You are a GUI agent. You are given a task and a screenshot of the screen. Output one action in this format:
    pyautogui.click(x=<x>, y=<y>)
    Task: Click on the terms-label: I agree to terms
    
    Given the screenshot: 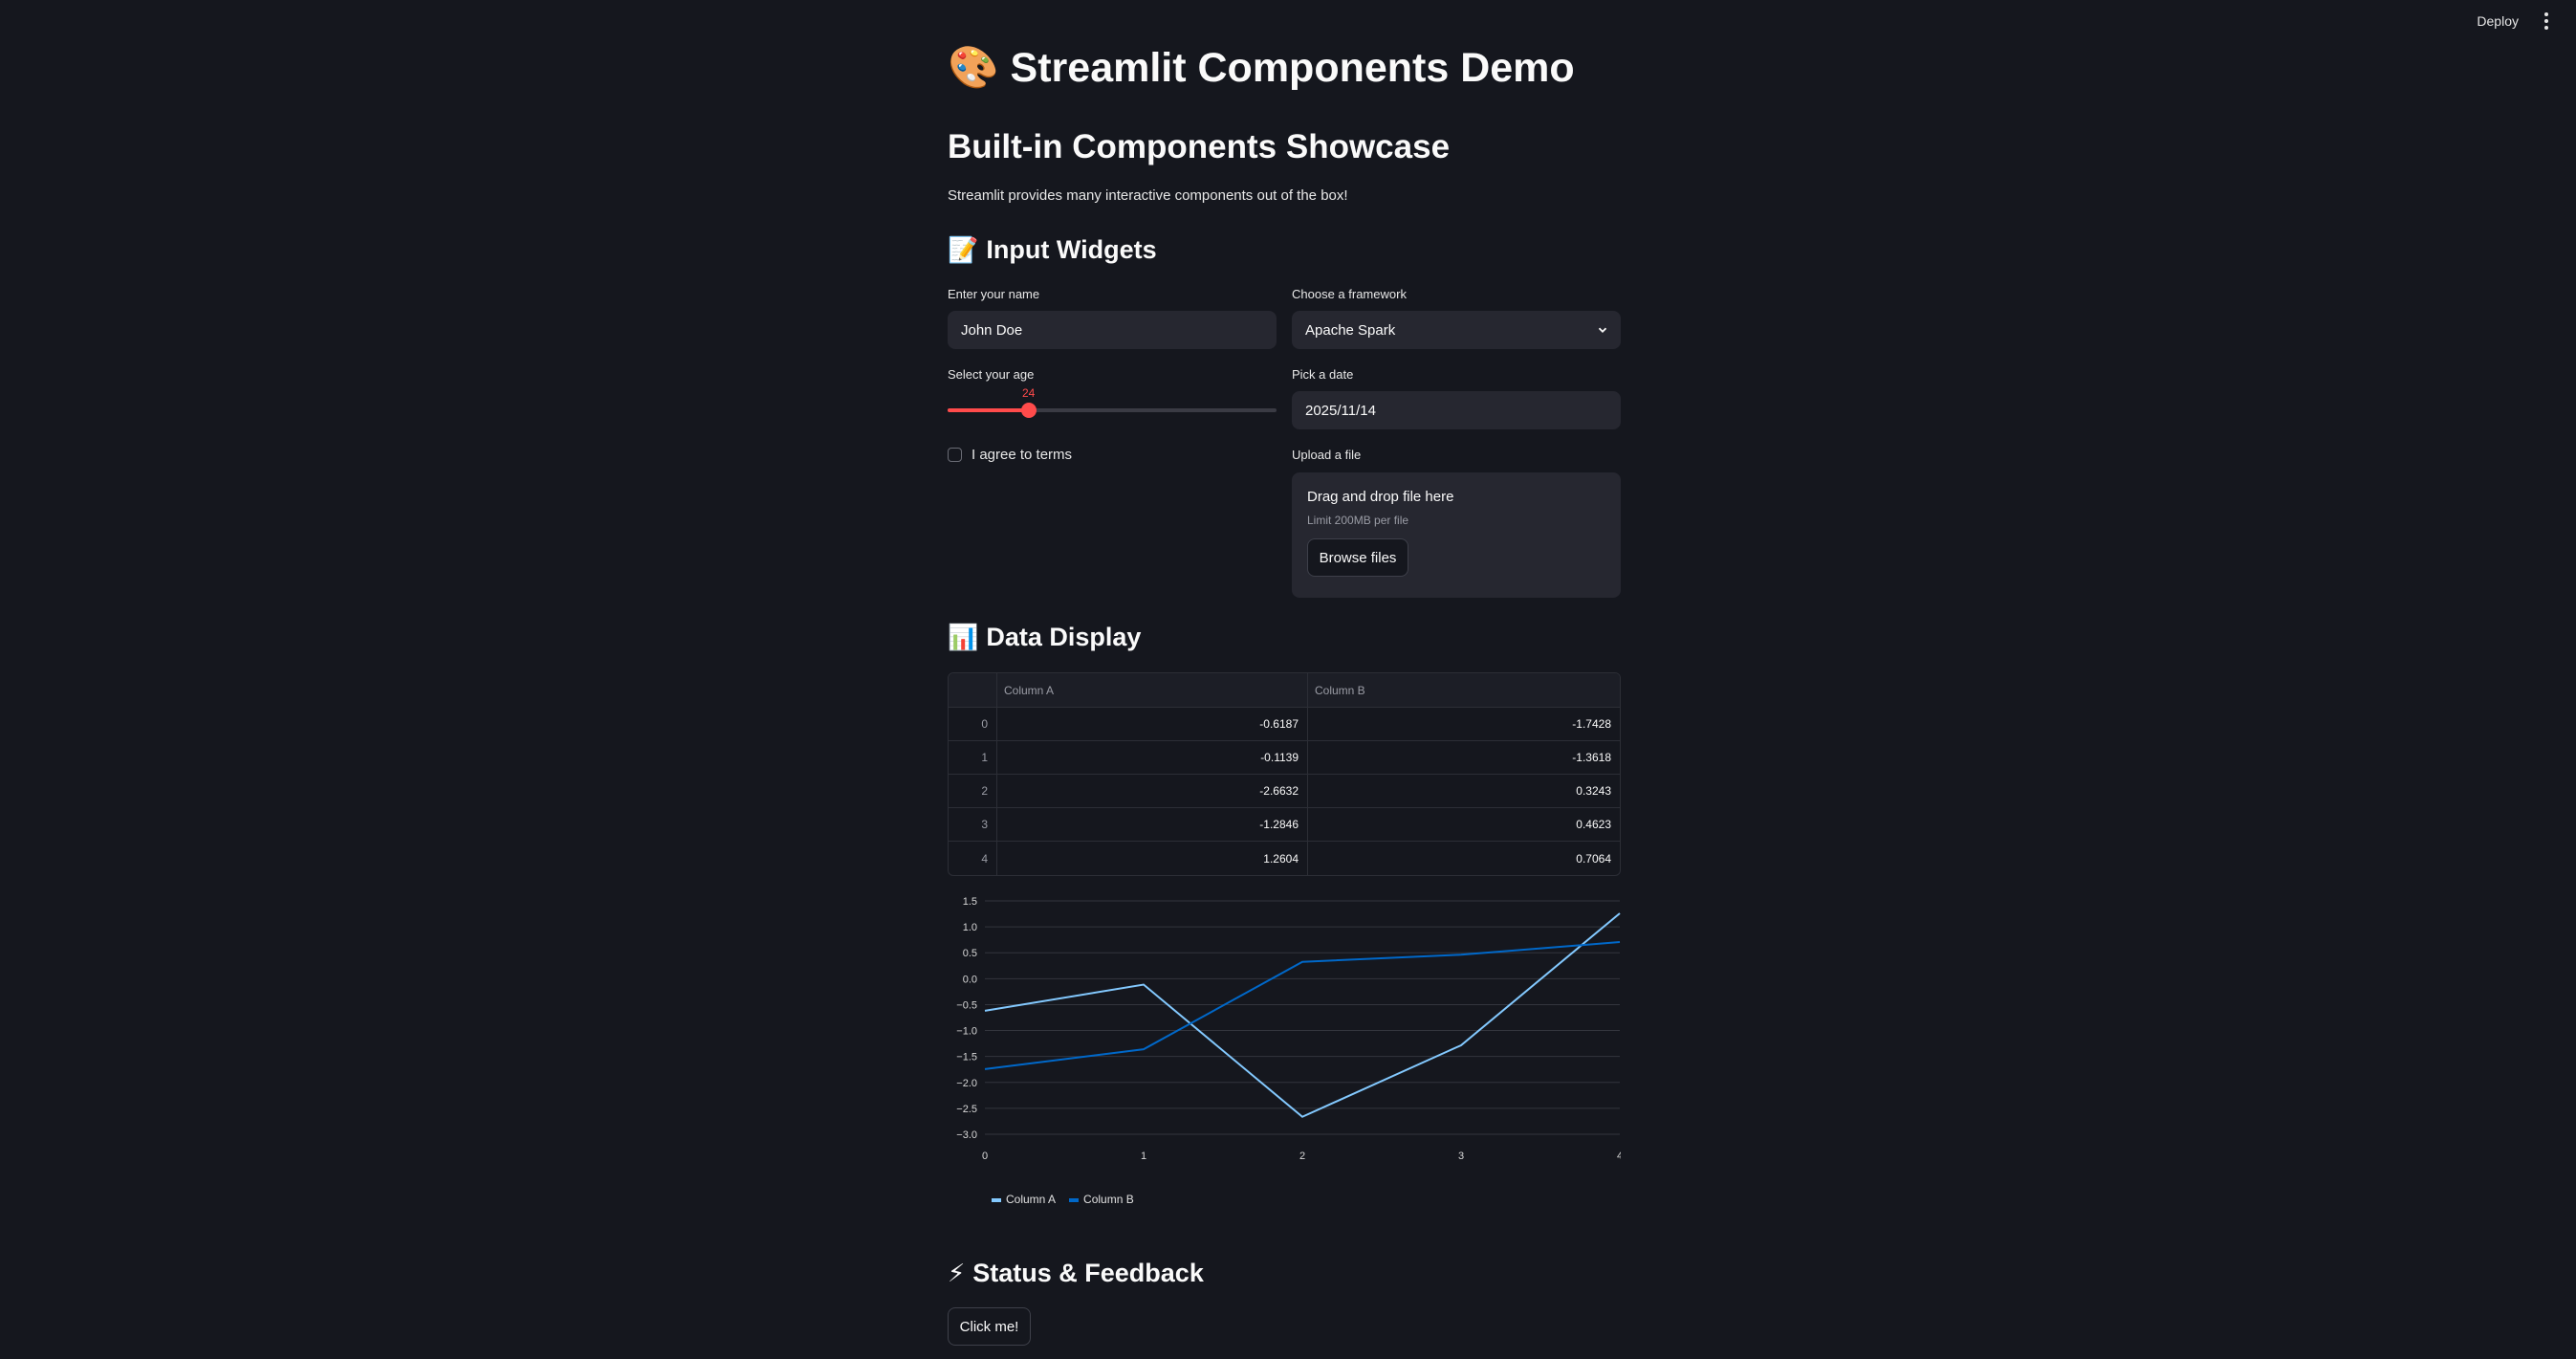 What is the action you would take?
    pyautogui.click(x=1022, y=455)
    